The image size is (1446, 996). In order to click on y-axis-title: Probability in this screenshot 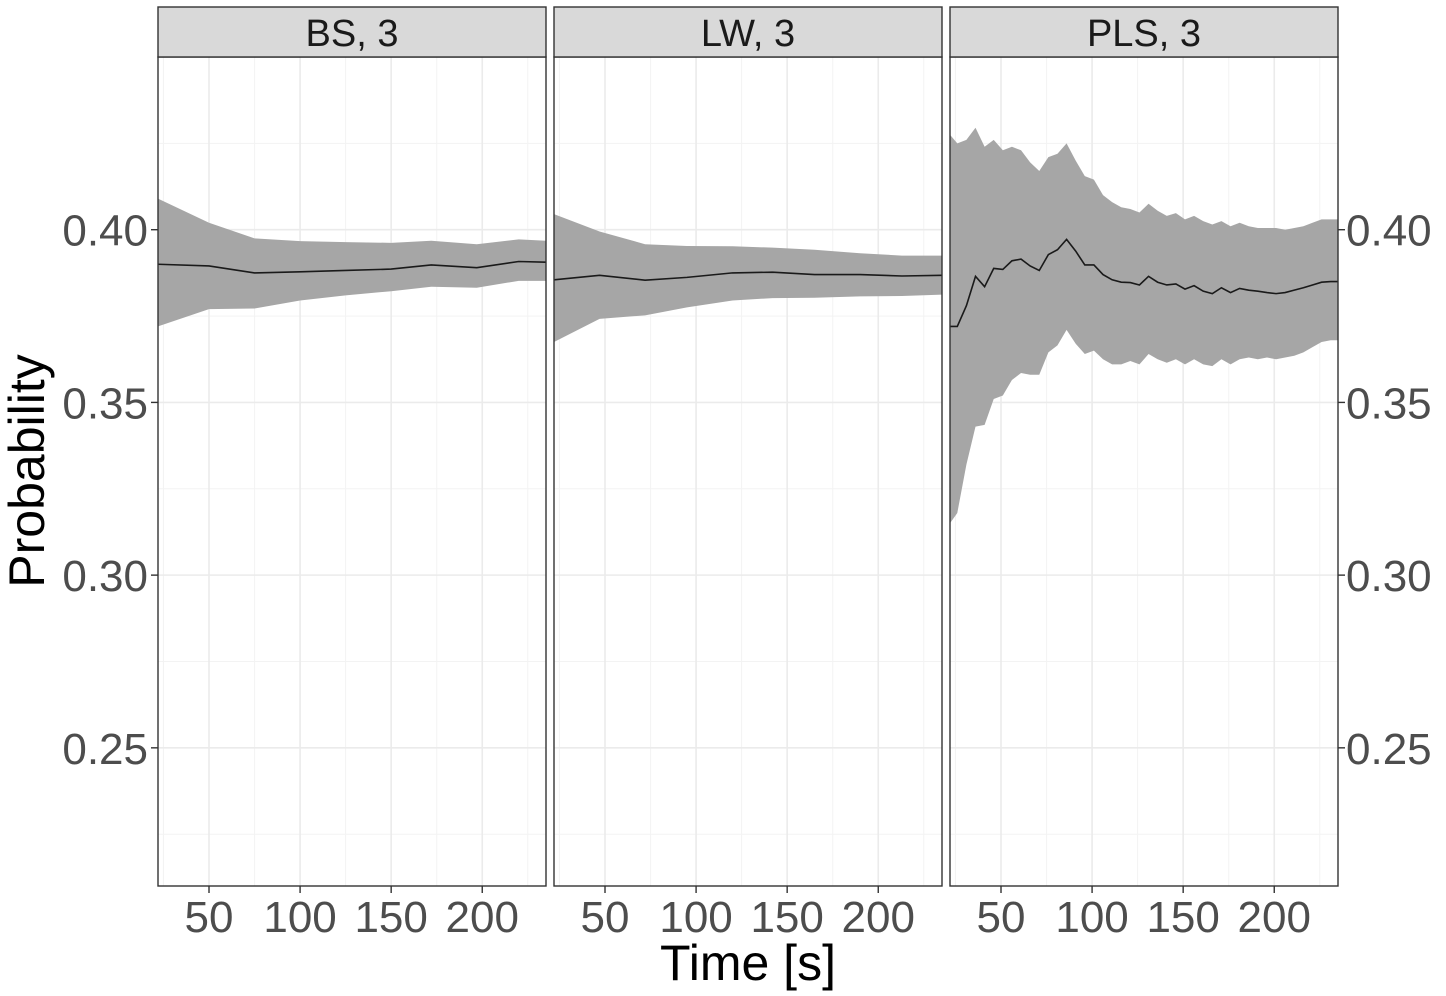, I will do `click(27, 470)`.